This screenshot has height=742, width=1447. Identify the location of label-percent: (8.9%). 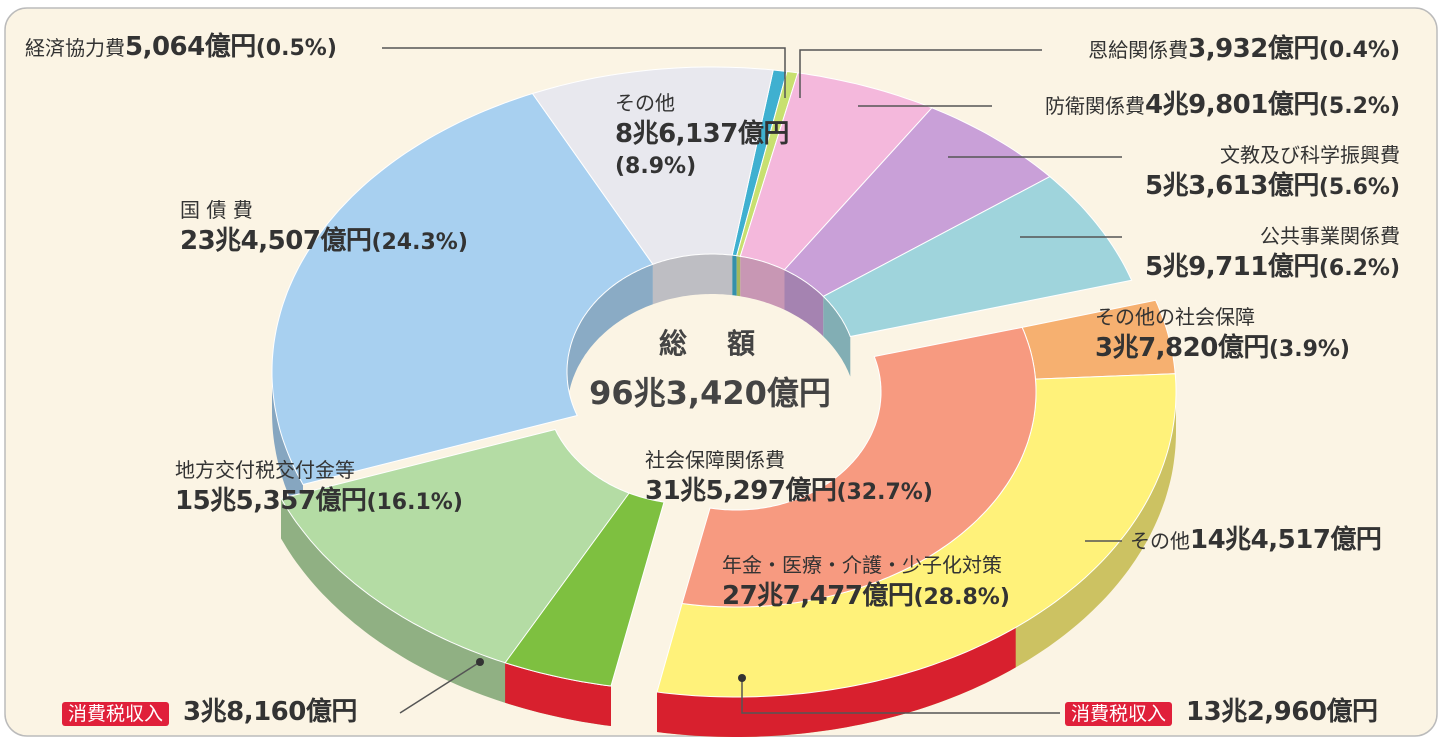
(656, 166).